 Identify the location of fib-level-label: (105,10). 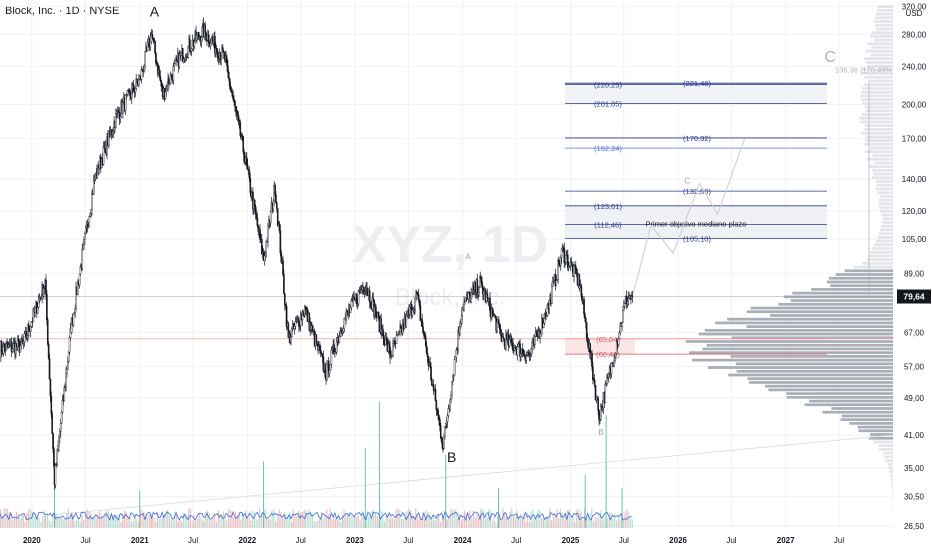
(697, 239).